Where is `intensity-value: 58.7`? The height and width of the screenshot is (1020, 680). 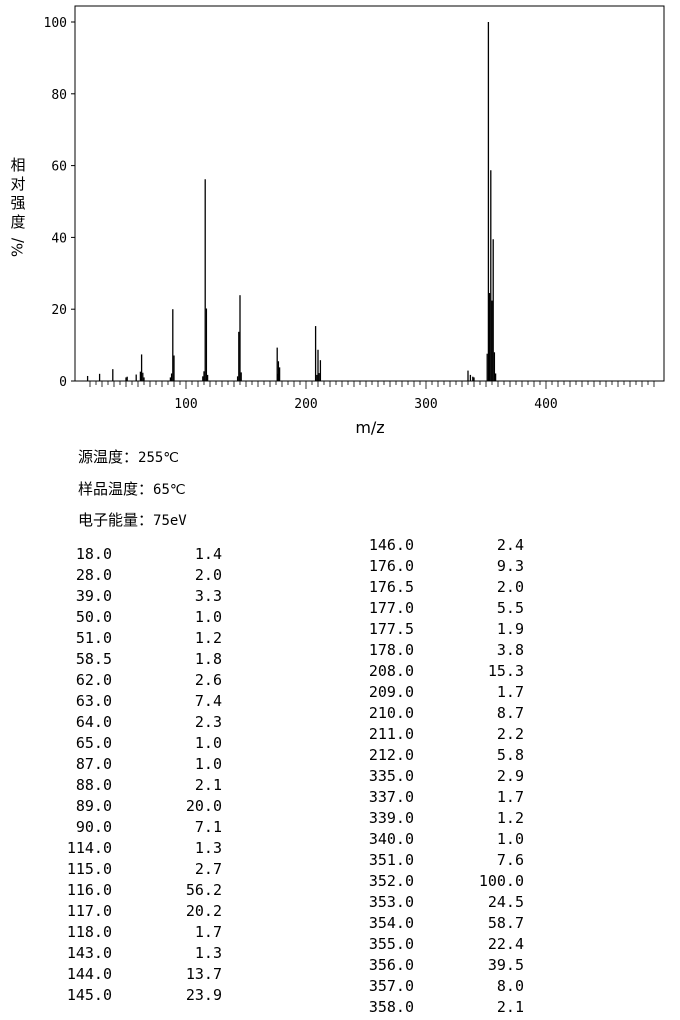 intensity-value: 58.7 is located at coordinates (505, 923).